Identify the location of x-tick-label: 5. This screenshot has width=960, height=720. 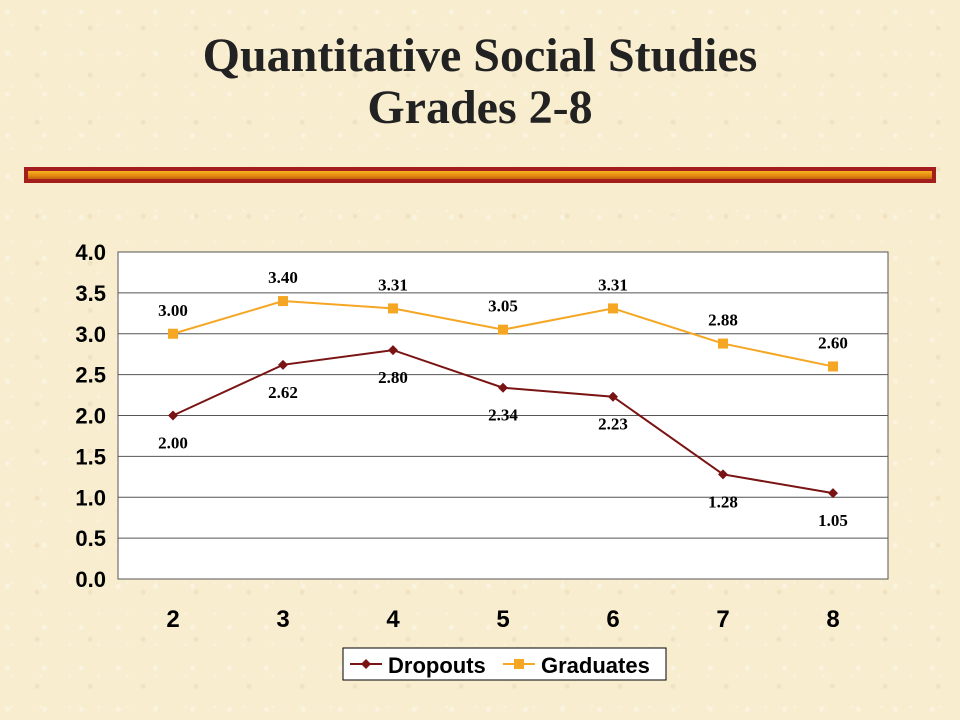
(502, 619).